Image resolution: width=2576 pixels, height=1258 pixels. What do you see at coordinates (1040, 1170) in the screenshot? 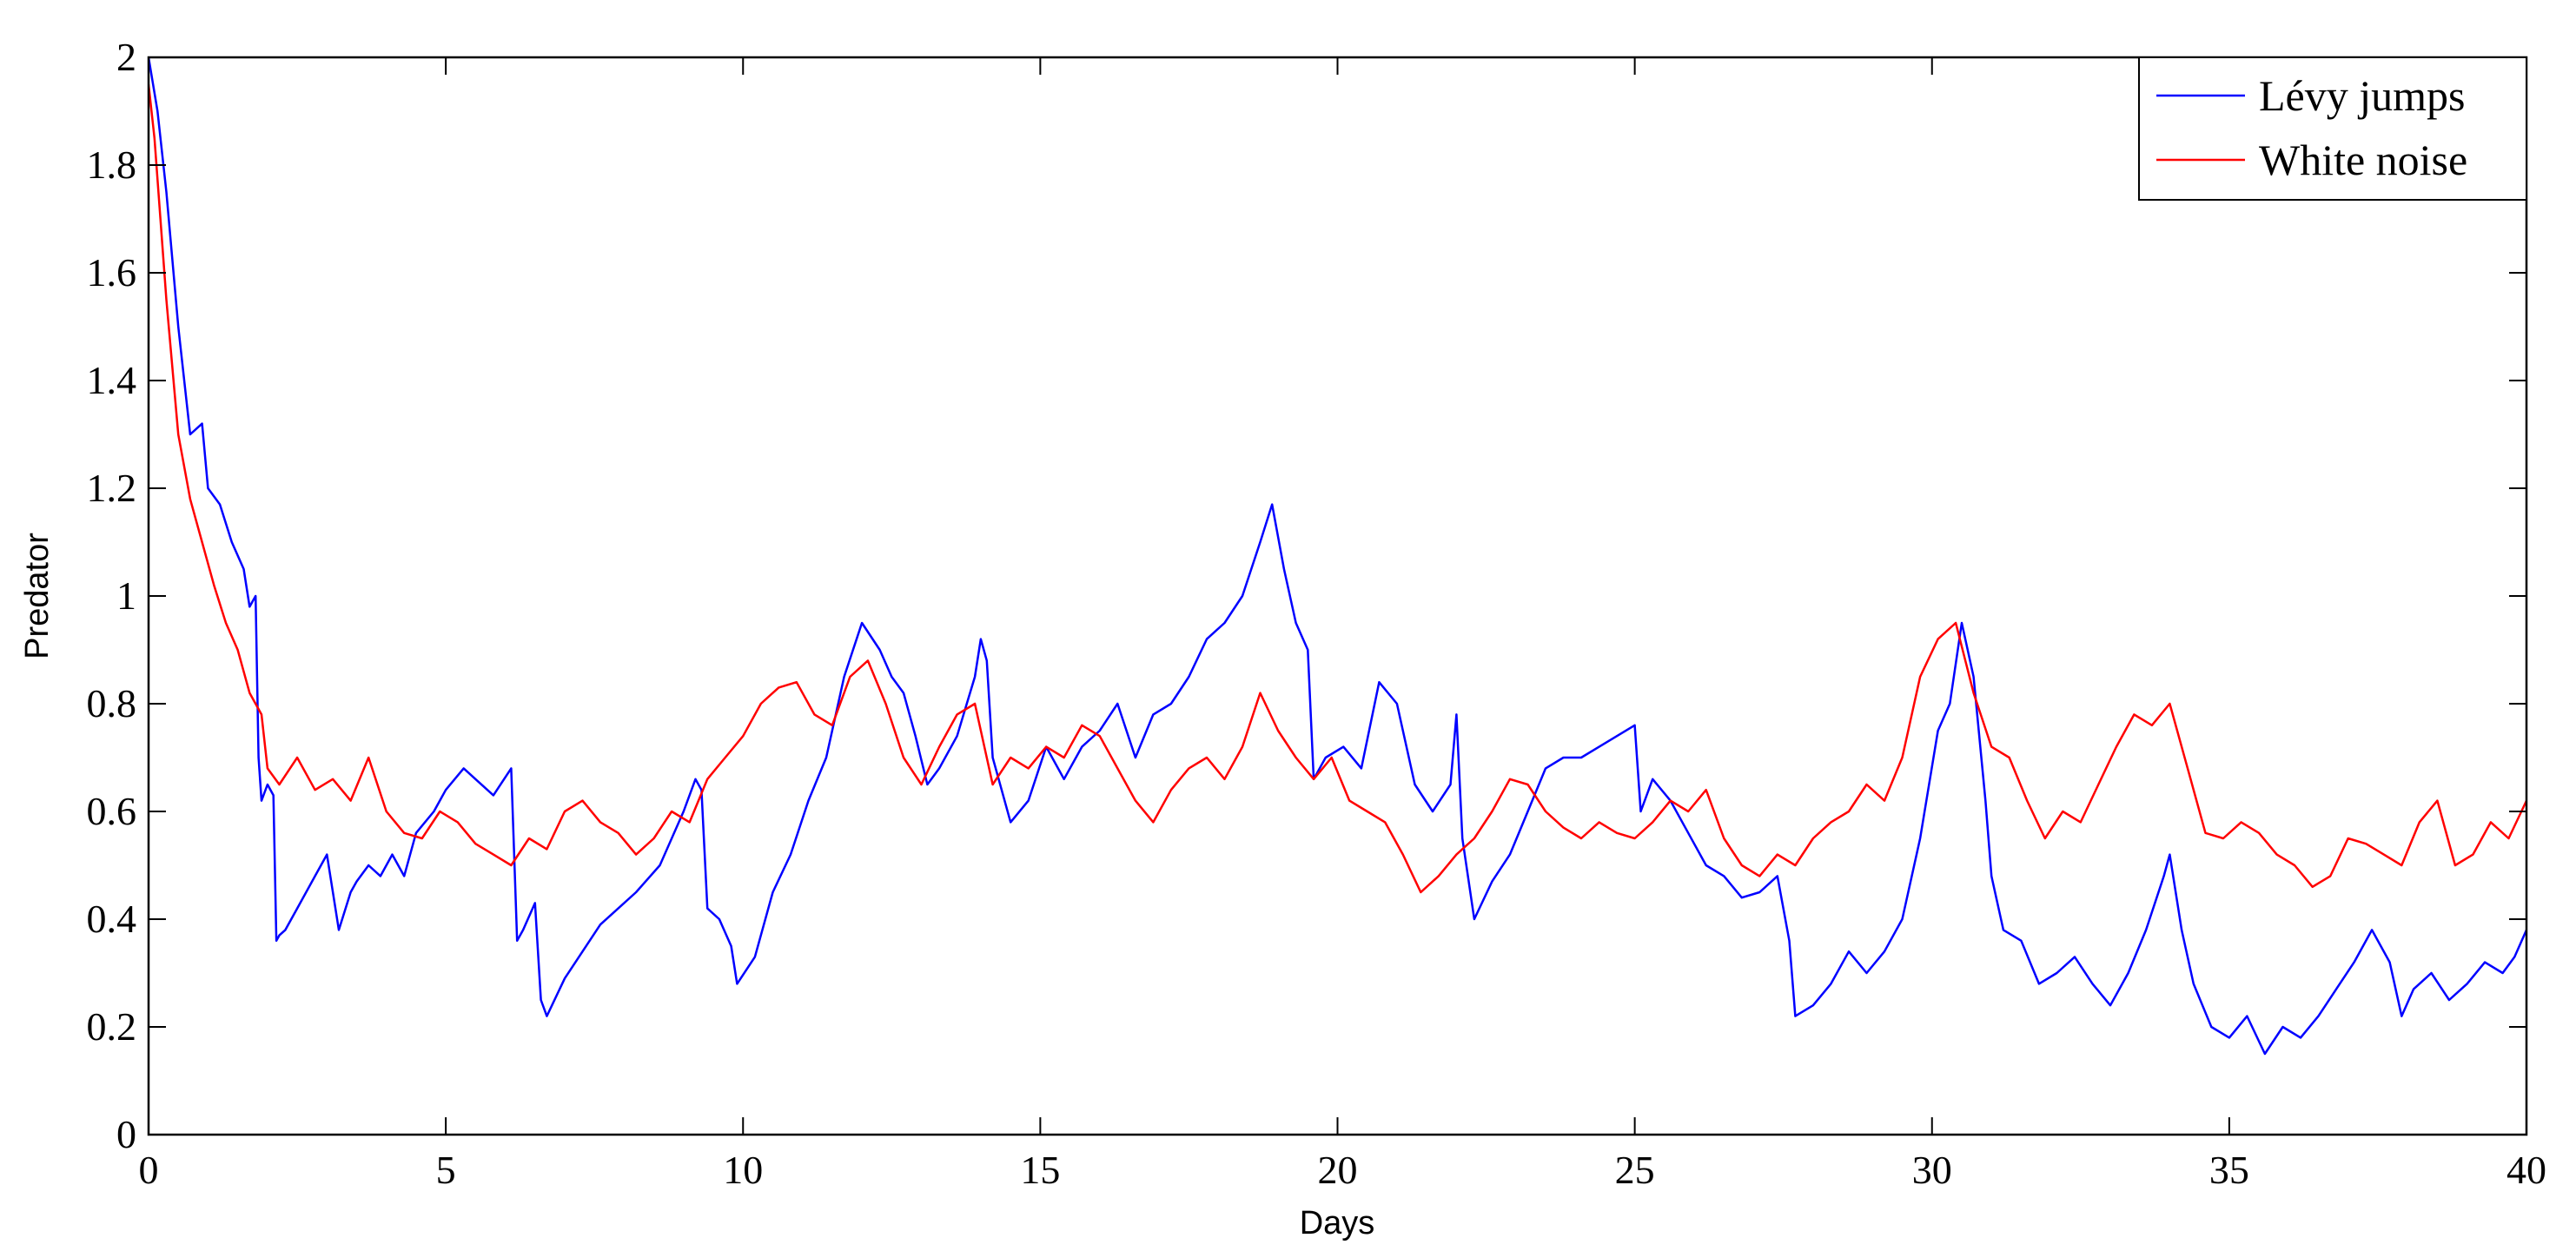
I see `x-tick-label: 15` at bounding box center [1040, 1170].